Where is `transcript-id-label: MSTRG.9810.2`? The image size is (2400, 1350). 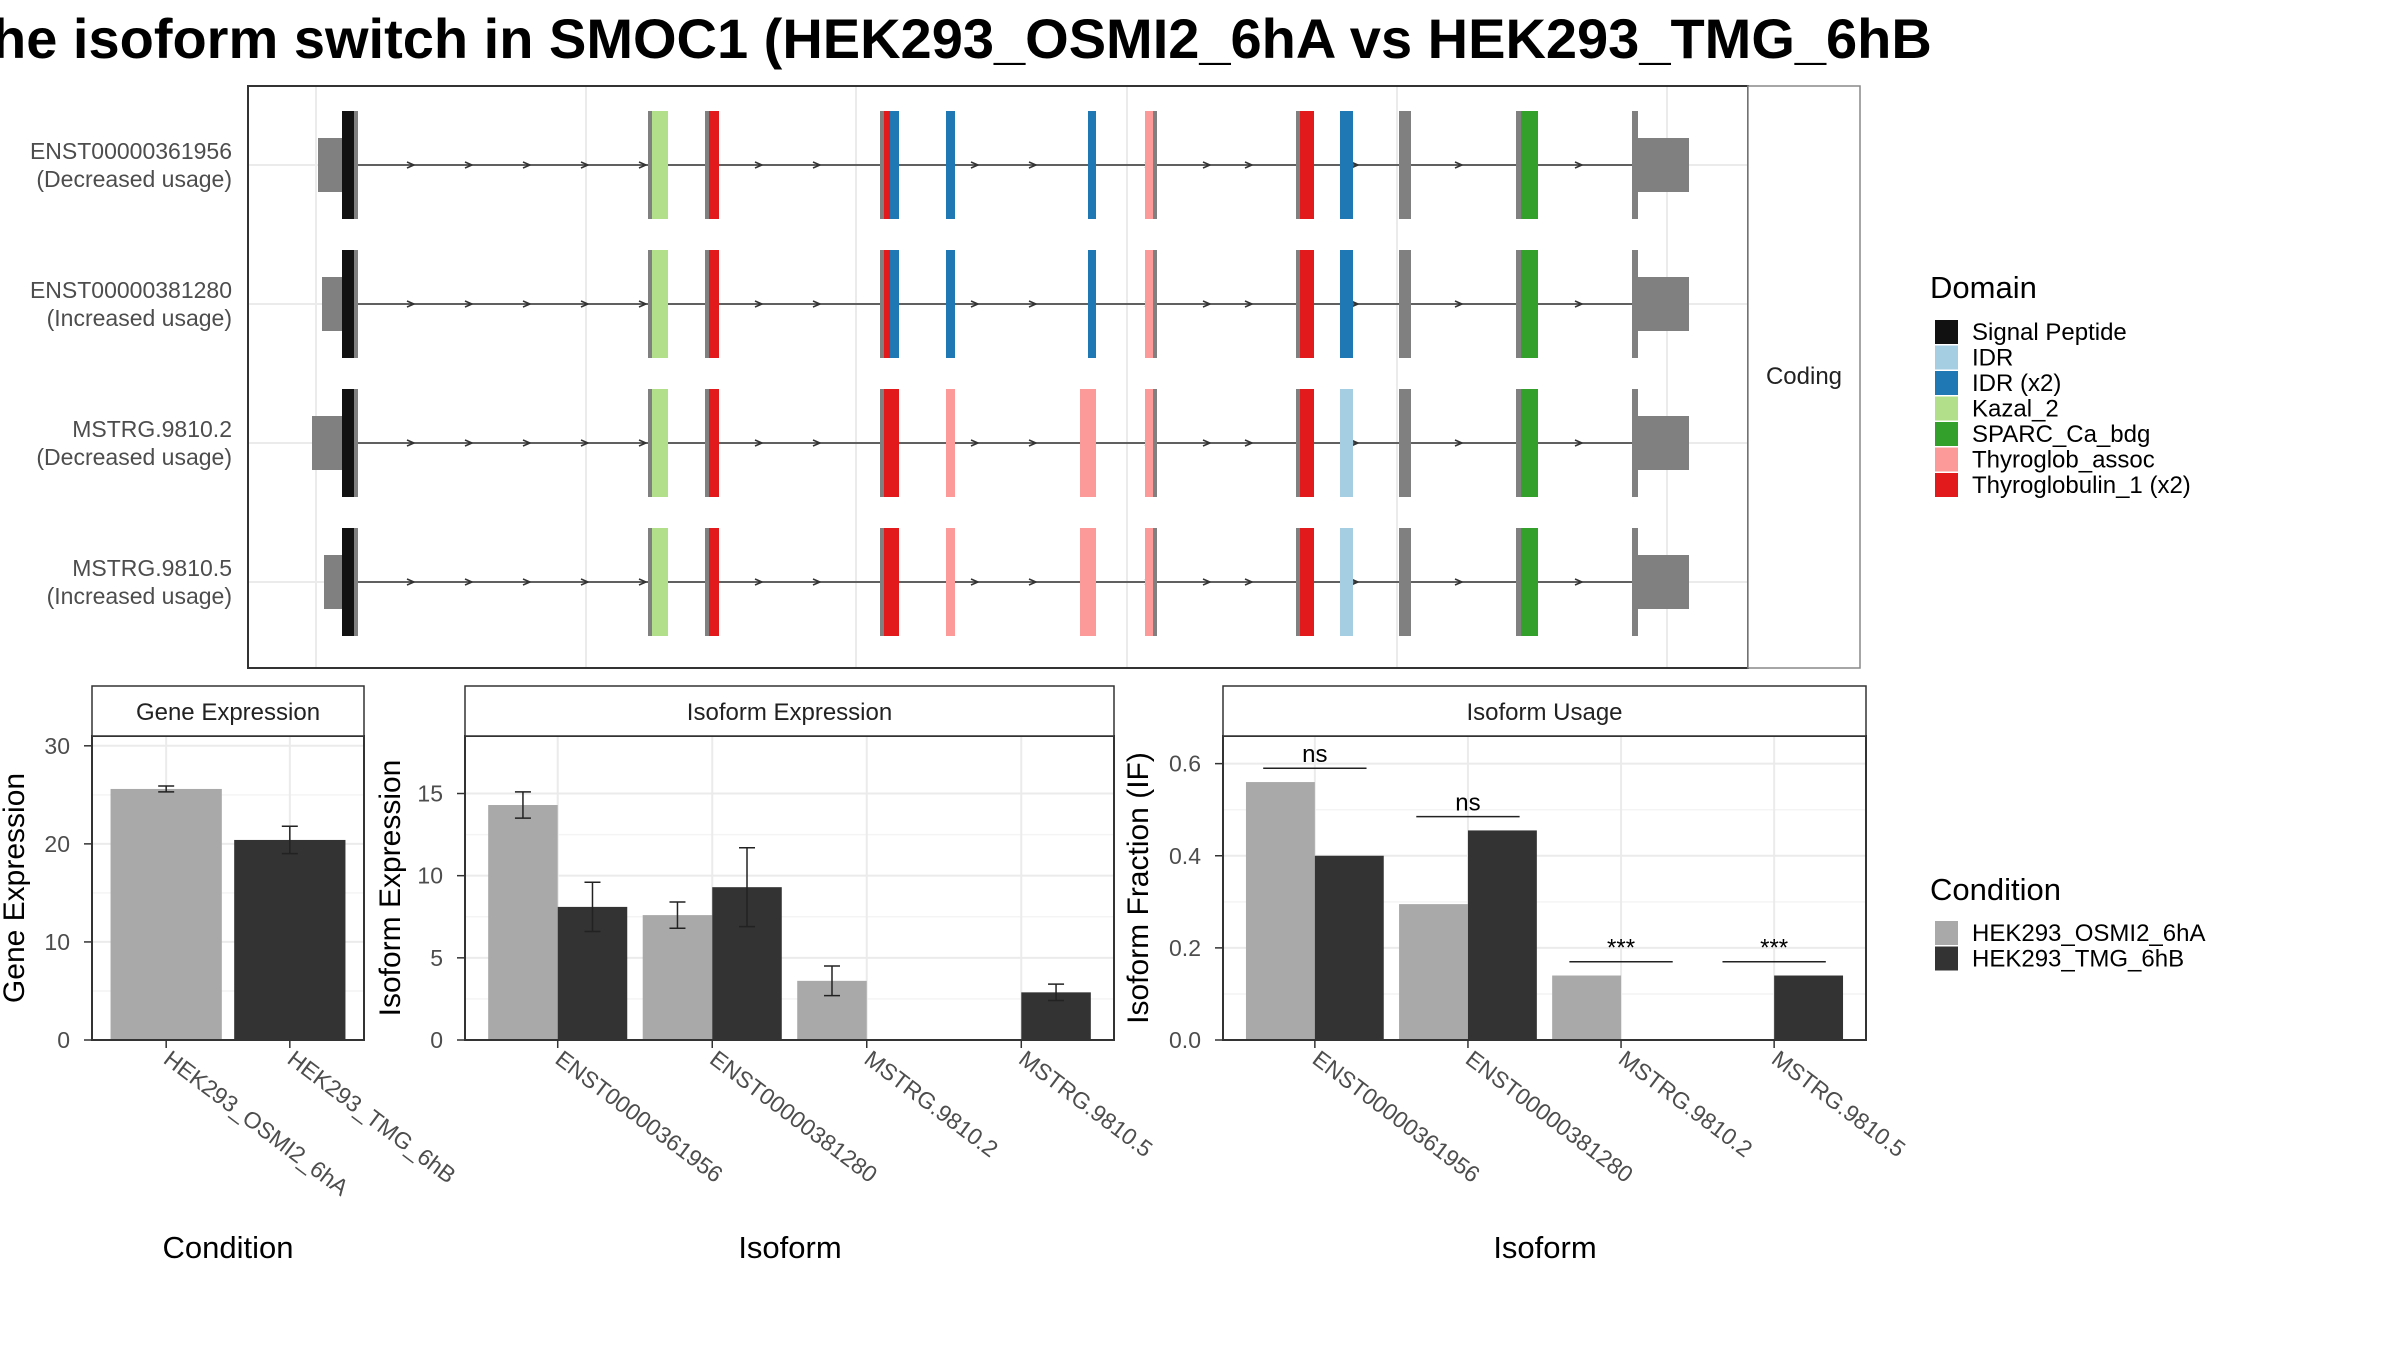
transcript-id-label: MSTRG.9810.2 is located at coordinates (152, 429).